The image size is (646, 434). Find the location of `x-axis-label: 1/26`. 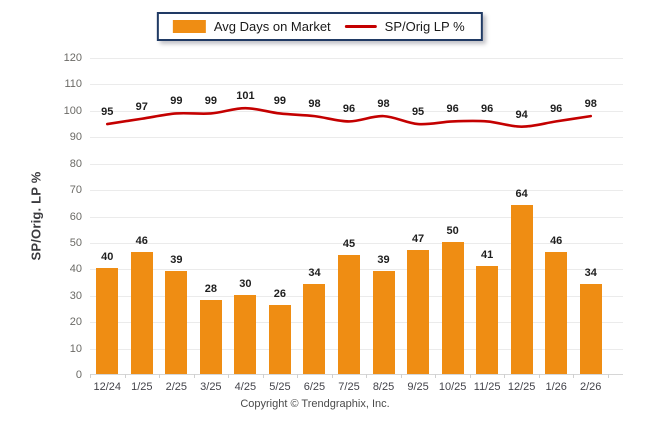

x-axis-label: 1/26 is located at coordinates (556, 387).